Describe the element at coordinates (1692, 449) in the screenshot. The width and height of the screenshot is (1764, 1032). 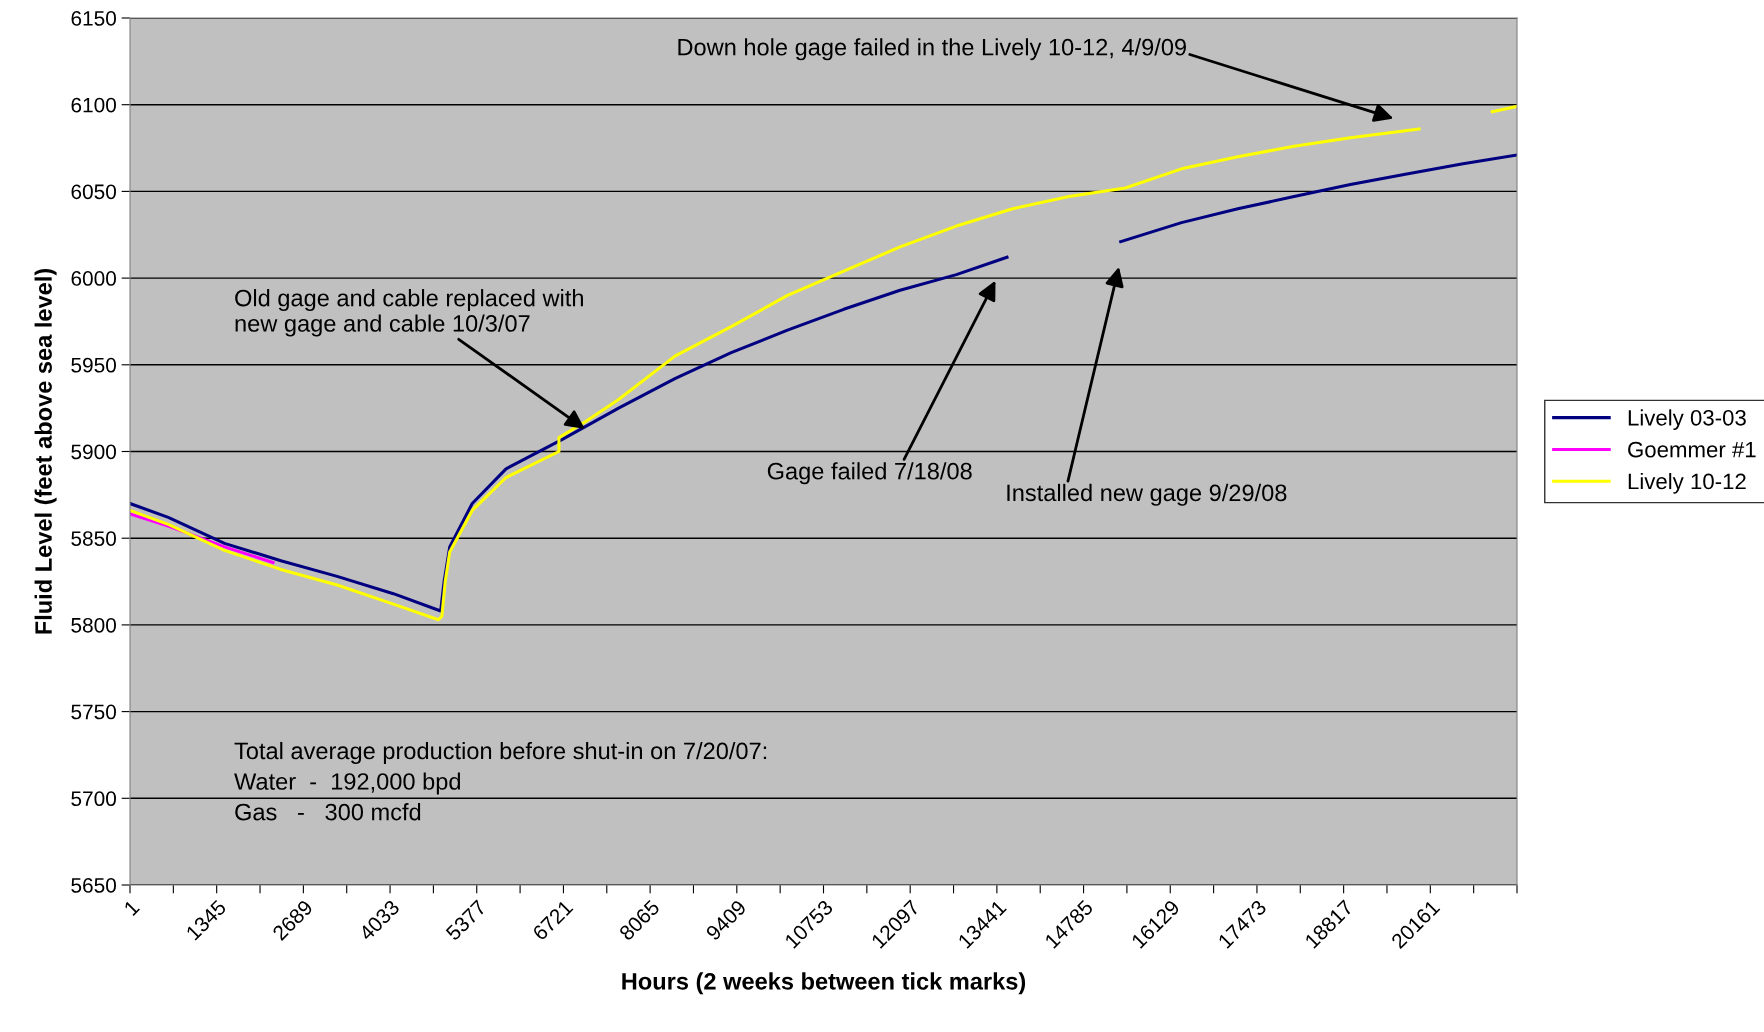
I see `legend-label: Goemmer #1` at that location.